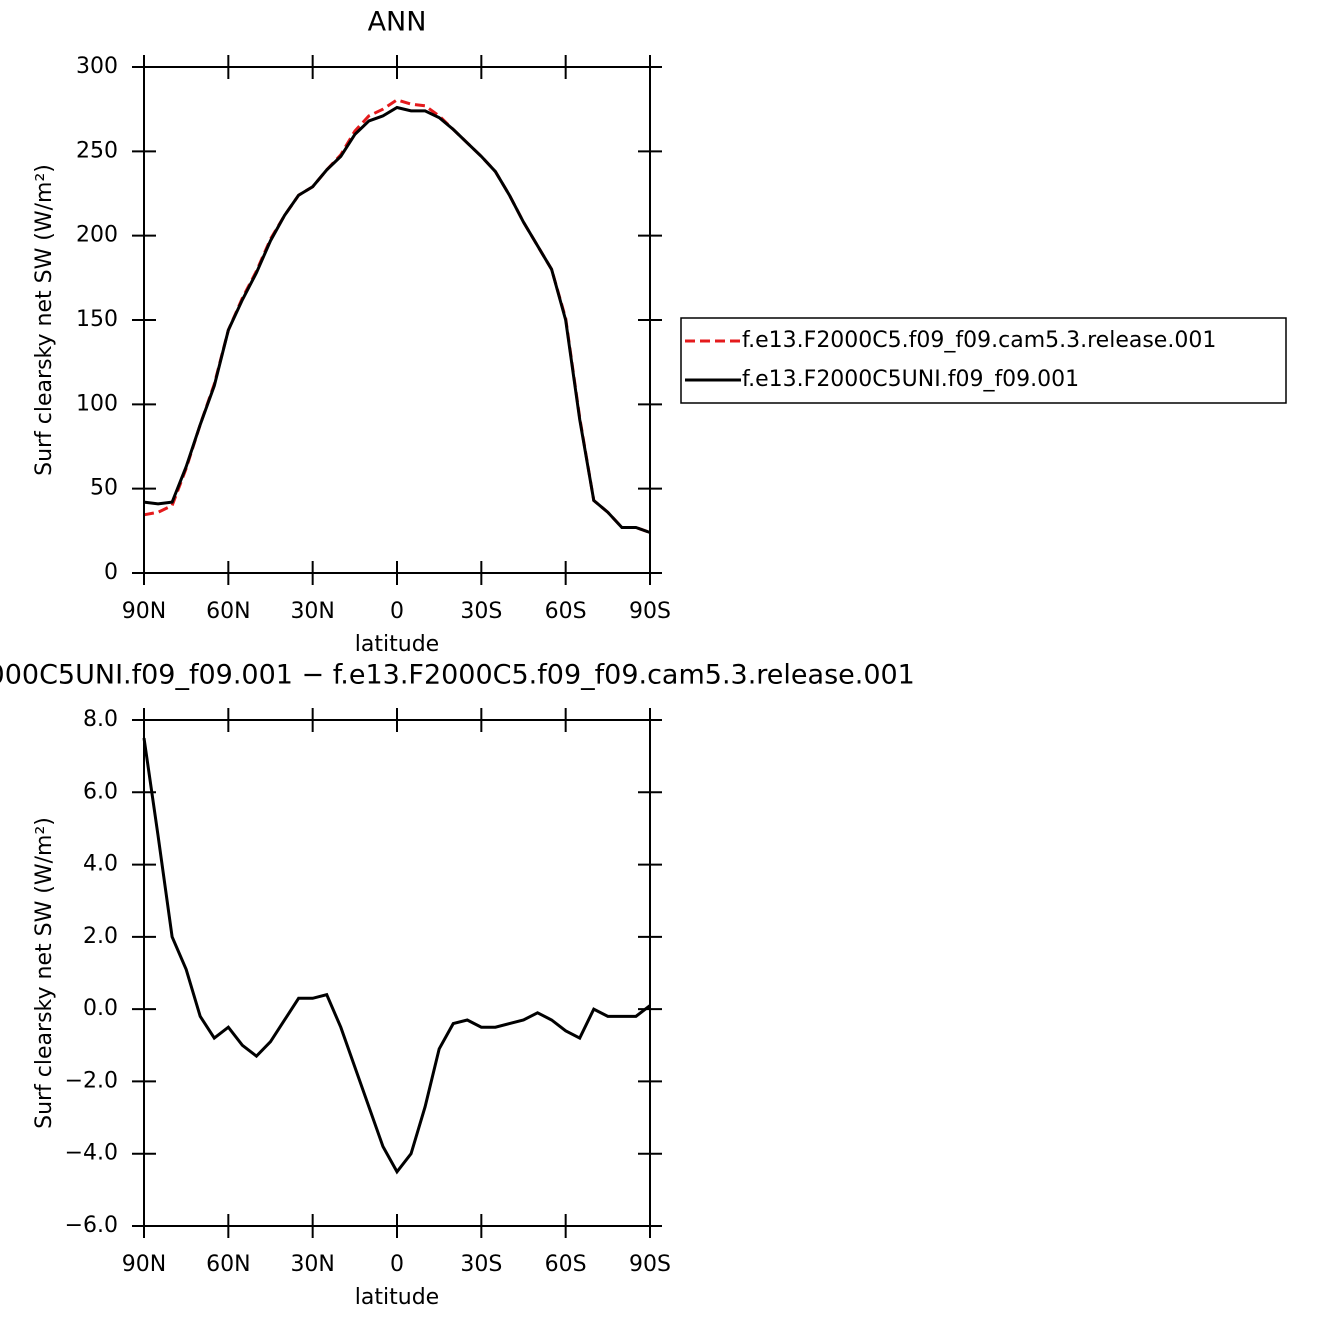 The image size is (1319, 1319). I want to click on y-tick-label: 8.0, so click(100, 719).